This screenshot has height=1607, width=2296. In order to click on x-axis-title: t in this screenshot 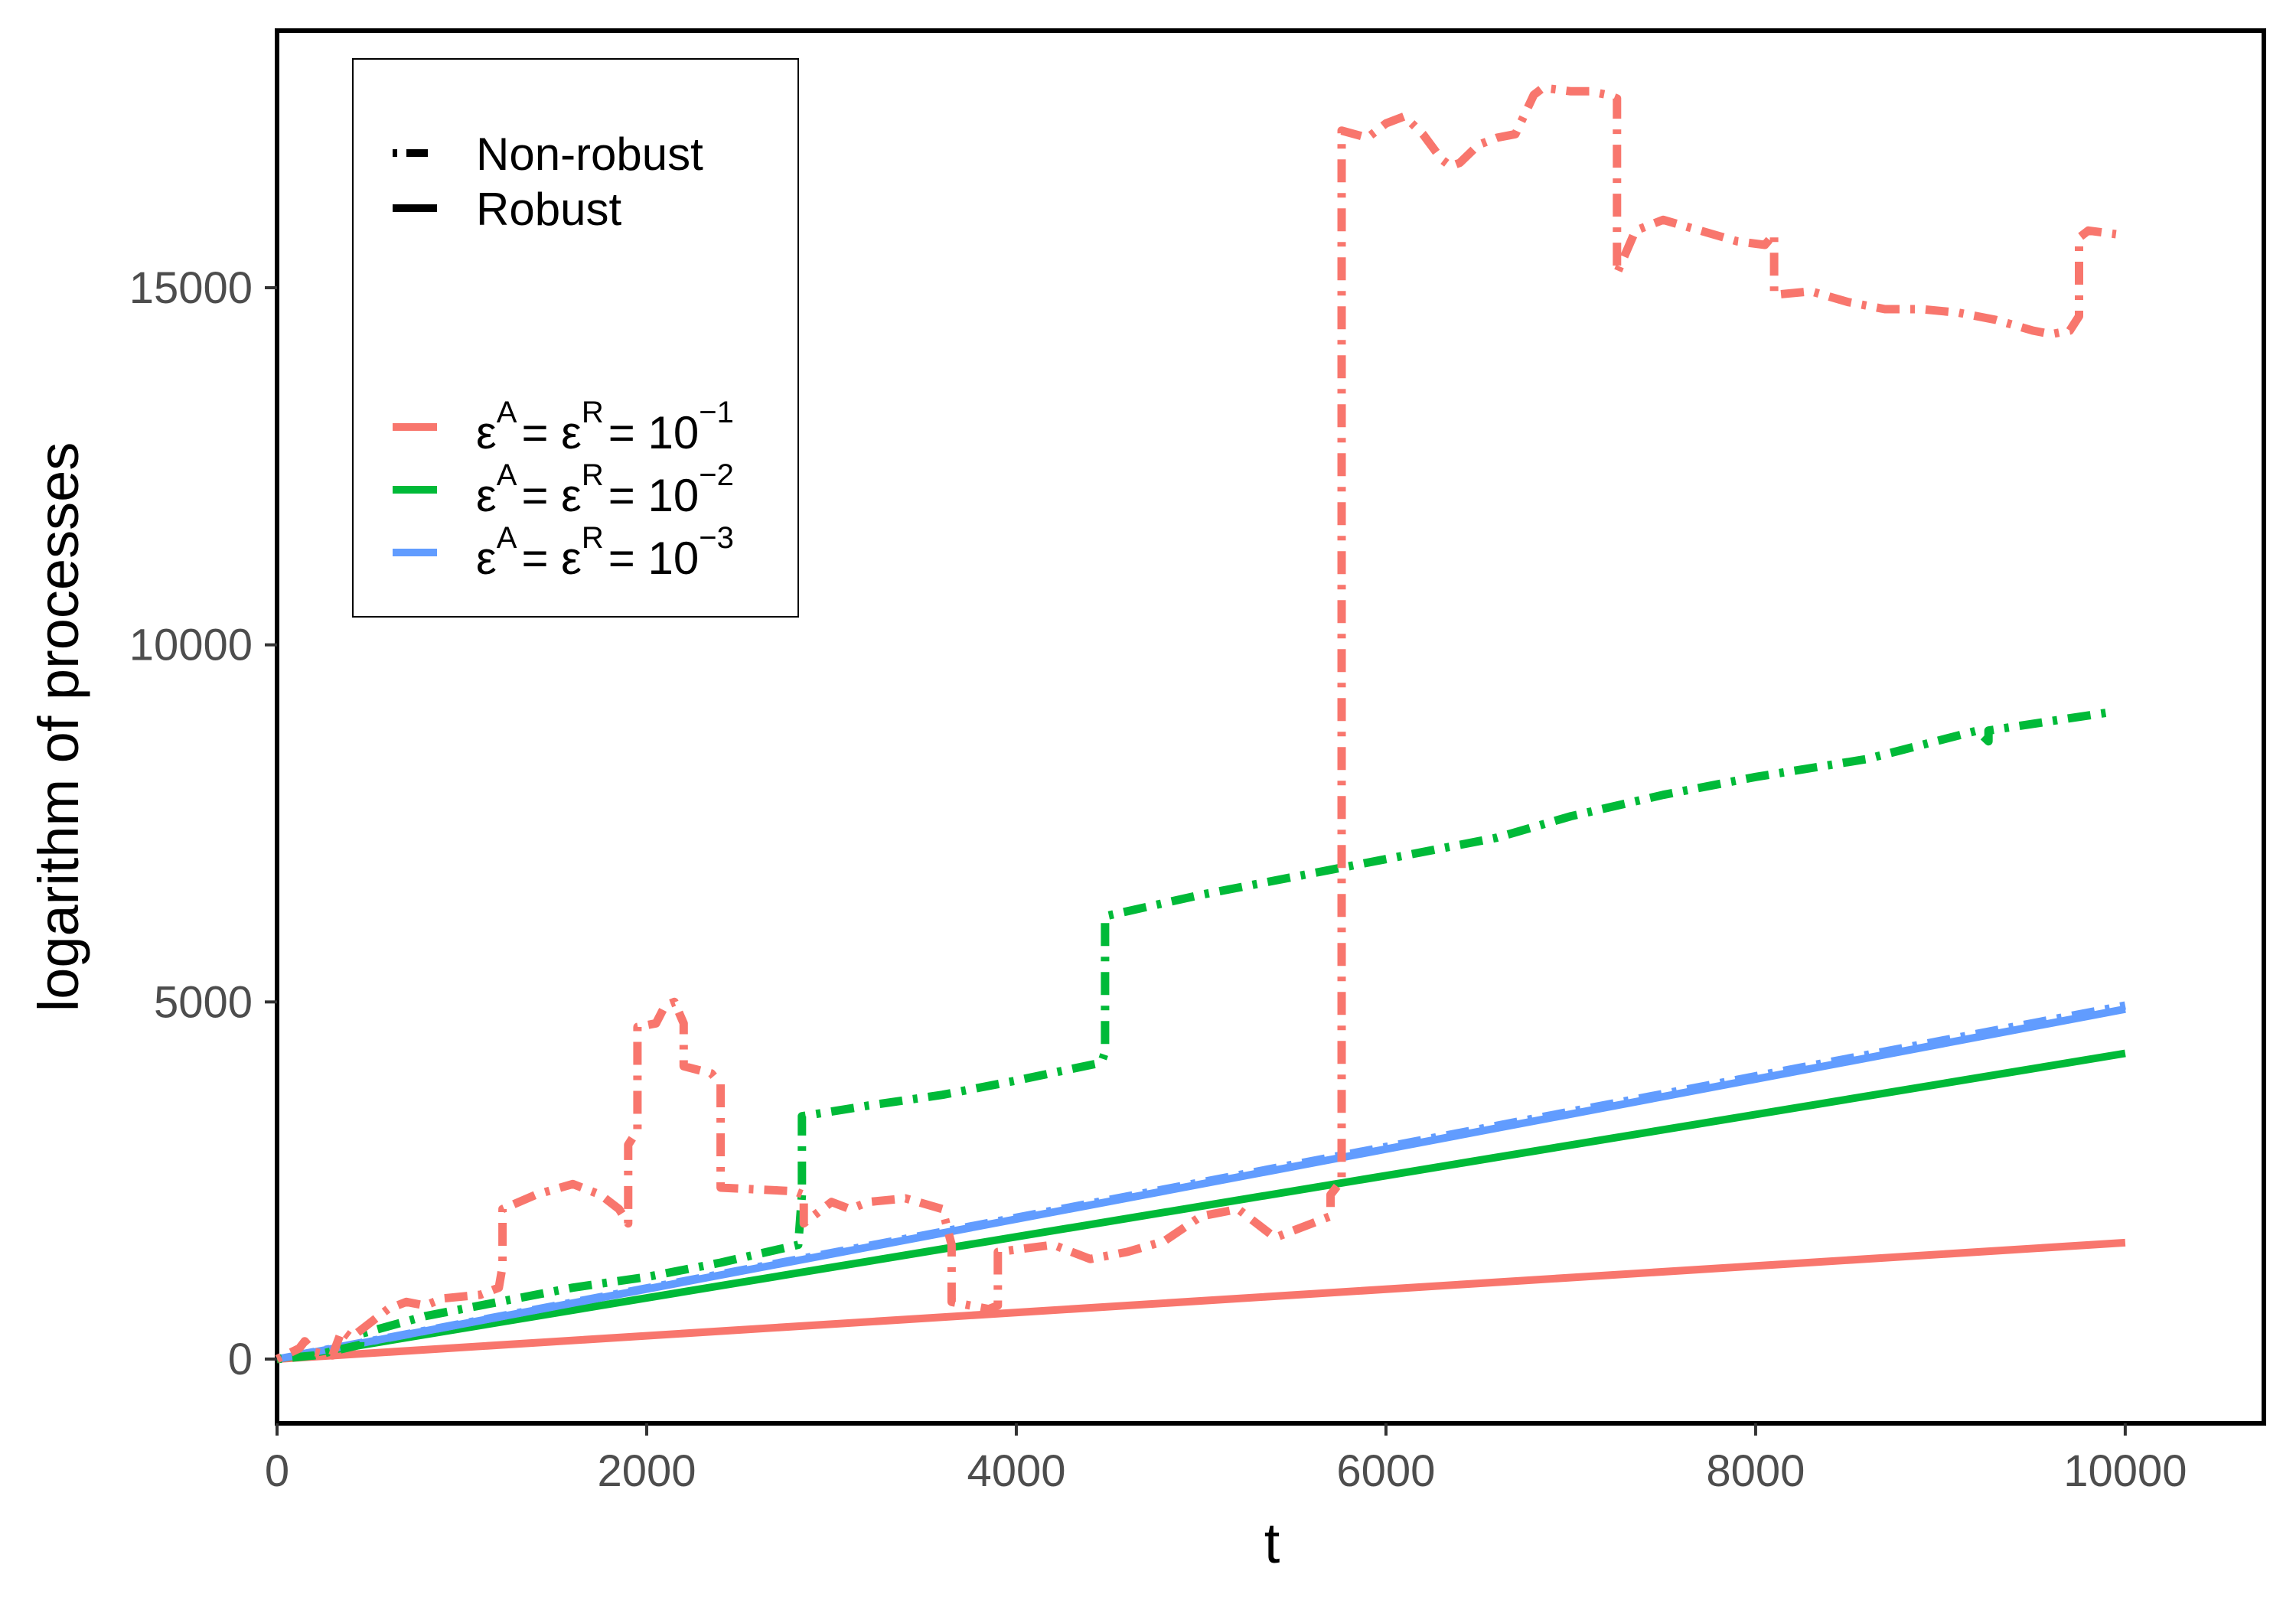, I will do `click(1272, 1543)`.